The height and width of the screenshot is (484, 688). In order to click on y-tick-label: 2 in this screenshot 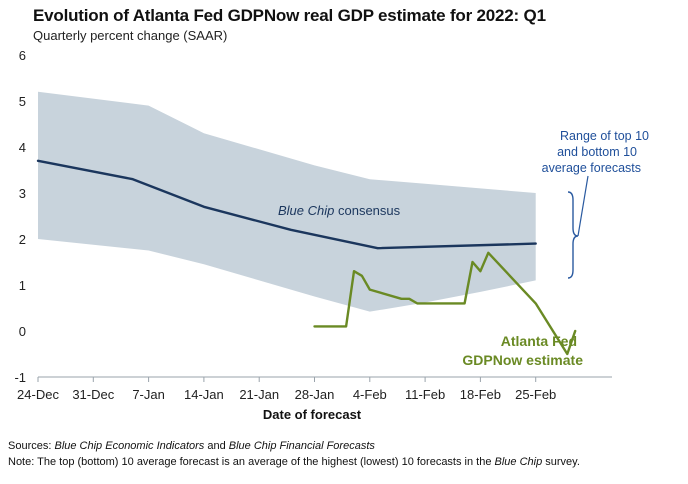, I will do `click(22, 239)`.